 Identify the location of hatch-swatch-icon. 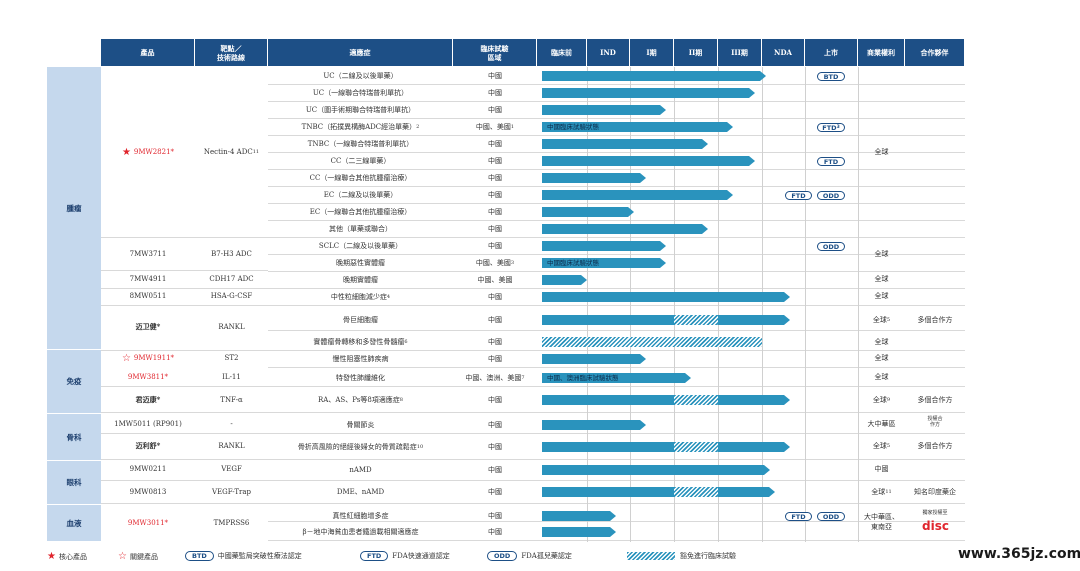
(651, 556).